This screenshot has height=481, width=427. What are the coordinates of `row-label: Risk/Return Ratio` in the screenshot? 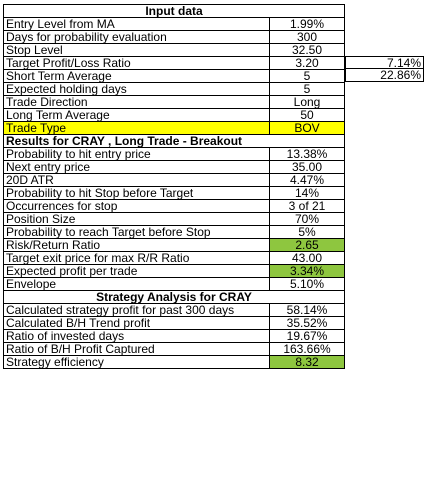 It's located at (136, 245).